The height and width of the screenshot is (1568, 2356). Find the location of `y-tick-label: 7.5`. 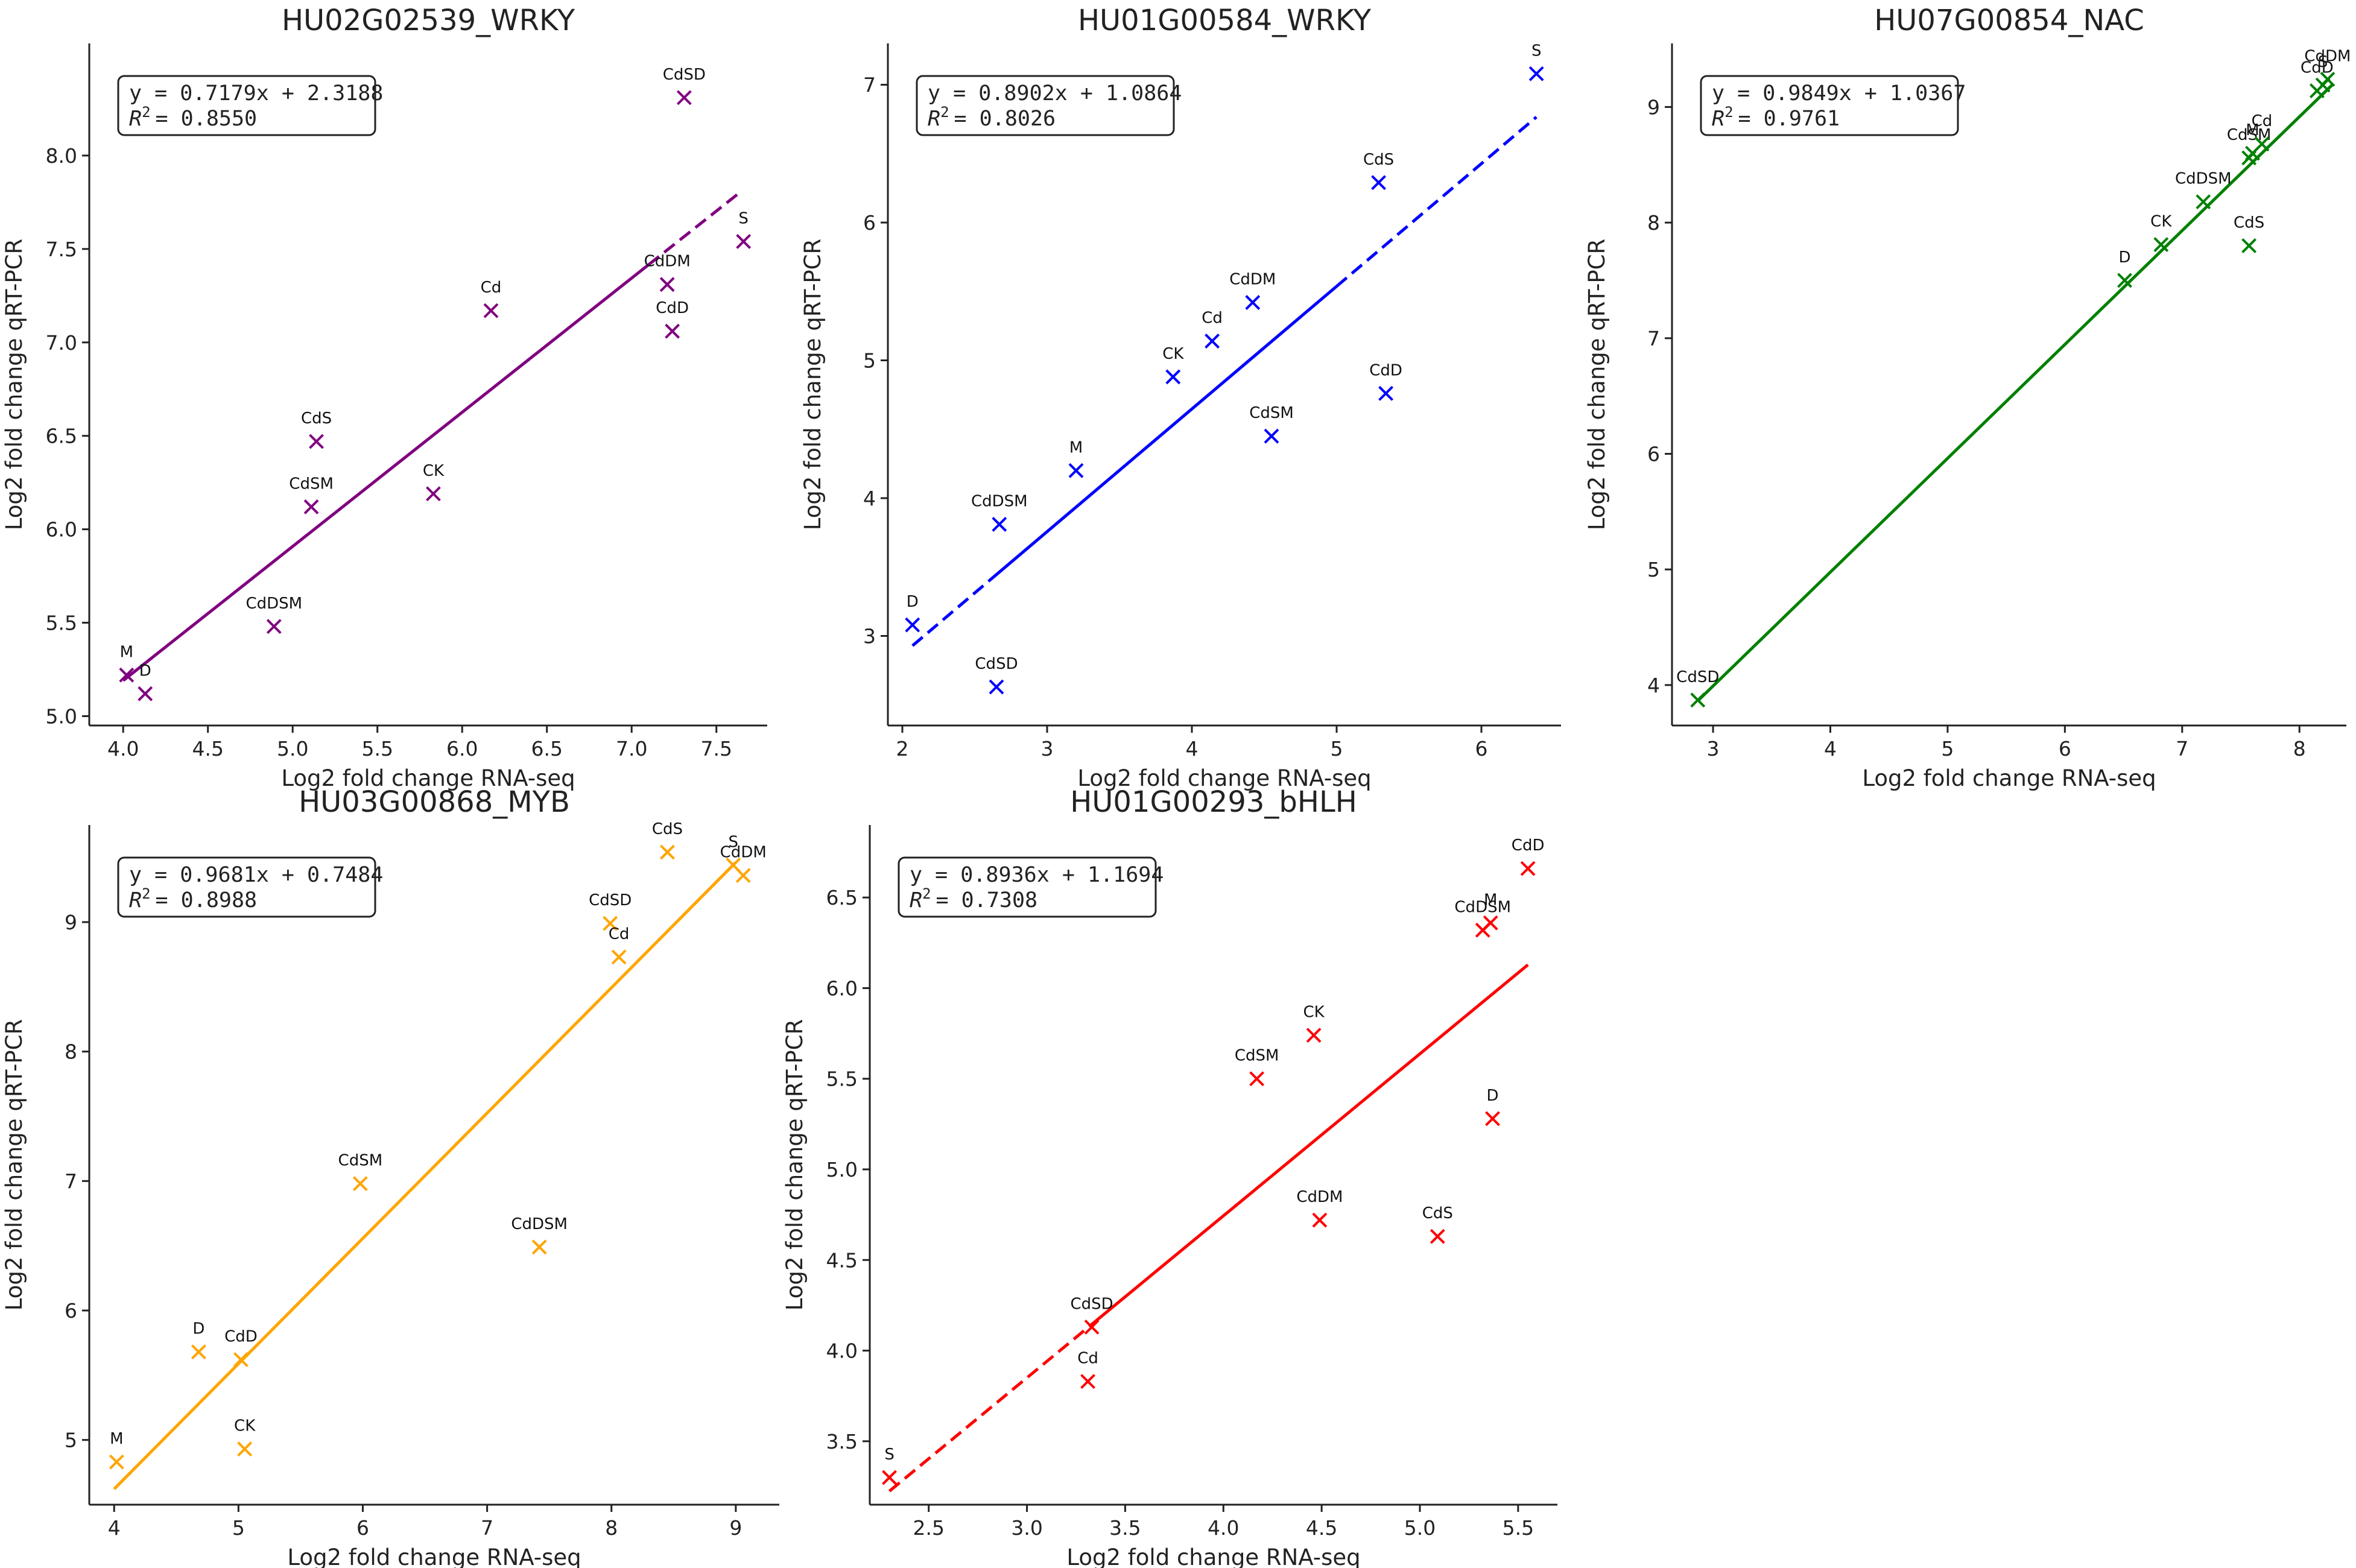

y-tick-label: 7.5 is located at coordinates (61, 249).